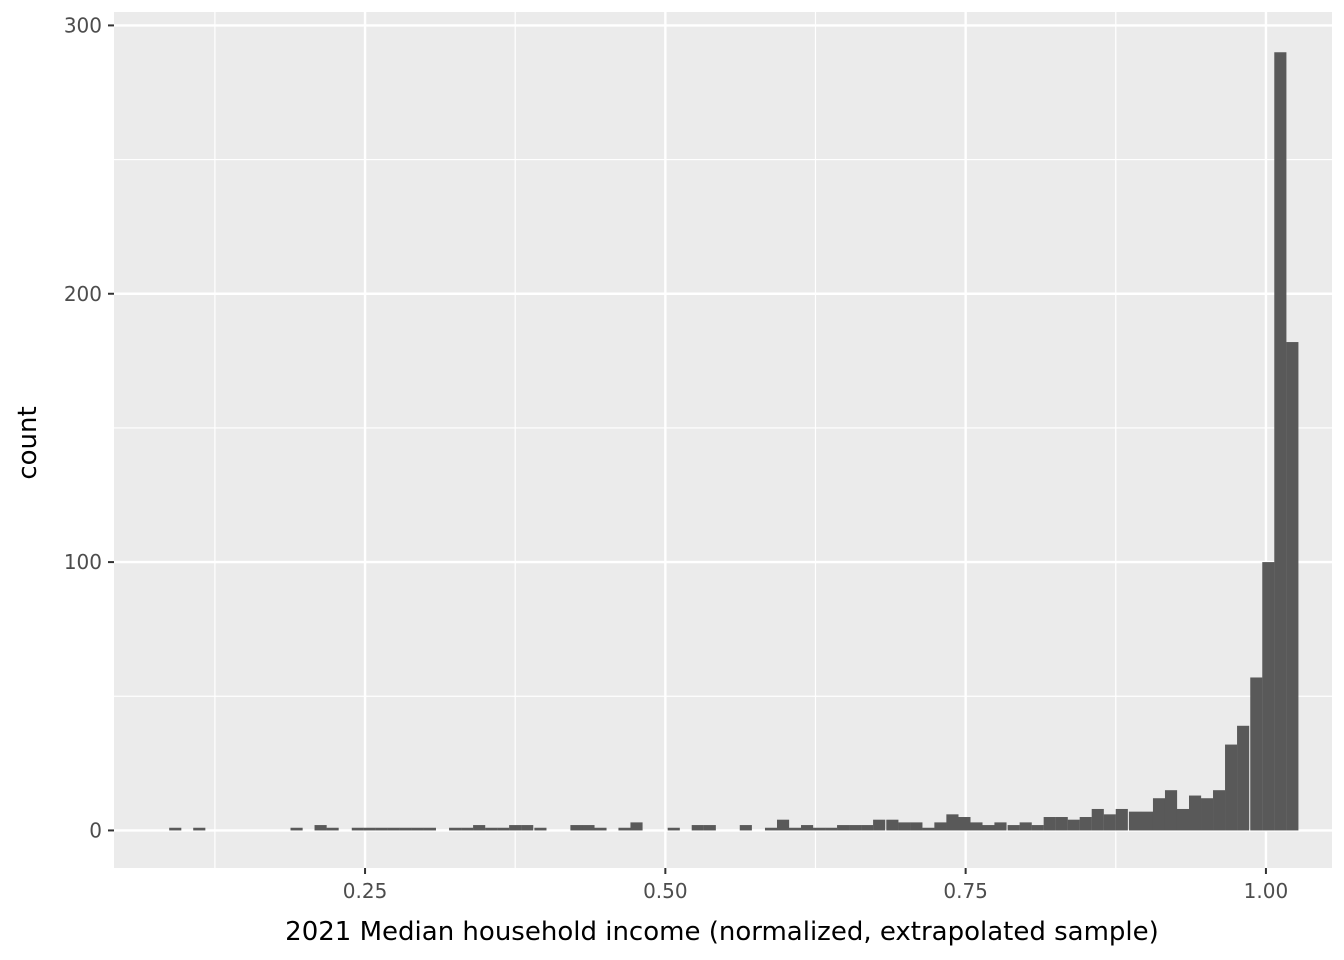 This screenshot has width=1344, height=960. I want to click on y-axis: 0 100 200 300, so click(89, 427).